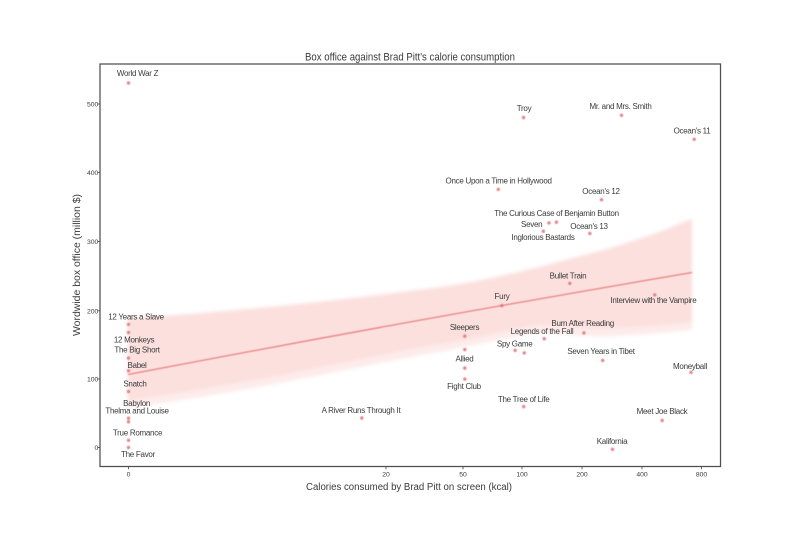  Describe the element at coordinates (463, 475) in the screenshot. I see `svg-text: 50` at that location.